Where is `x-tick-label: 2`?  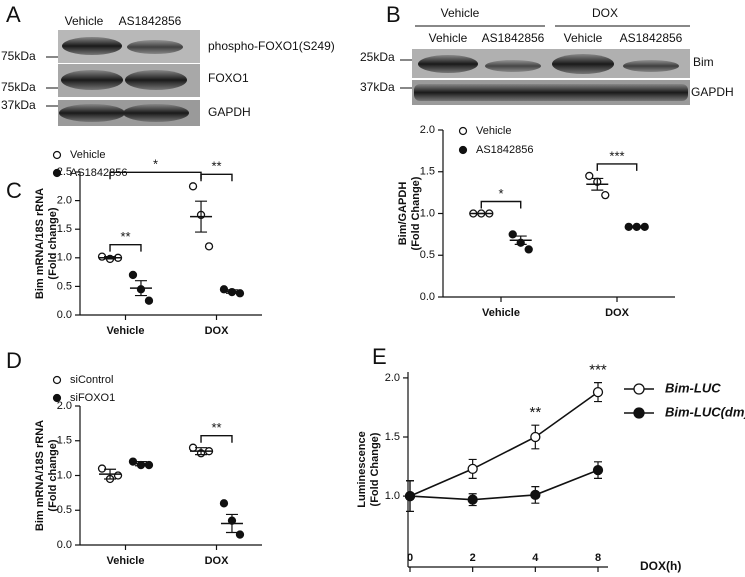
x-tick-label: 2 is located at coordinates (473, 558).